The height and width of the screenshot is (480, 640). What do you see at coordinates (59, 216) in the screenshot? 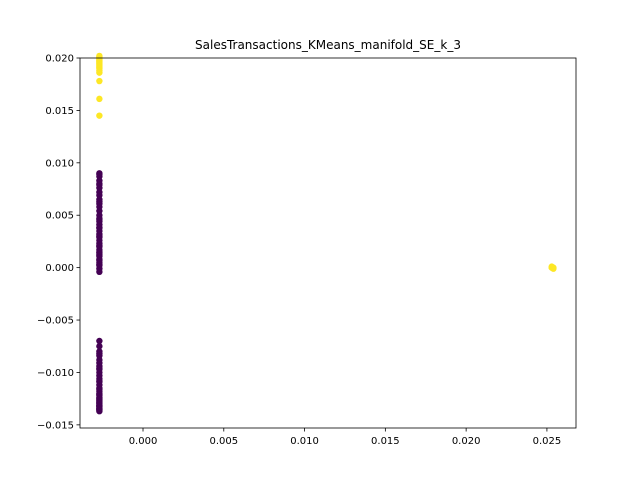
I see `y-tick-label: 0.005` at bounding box center [59, 216].